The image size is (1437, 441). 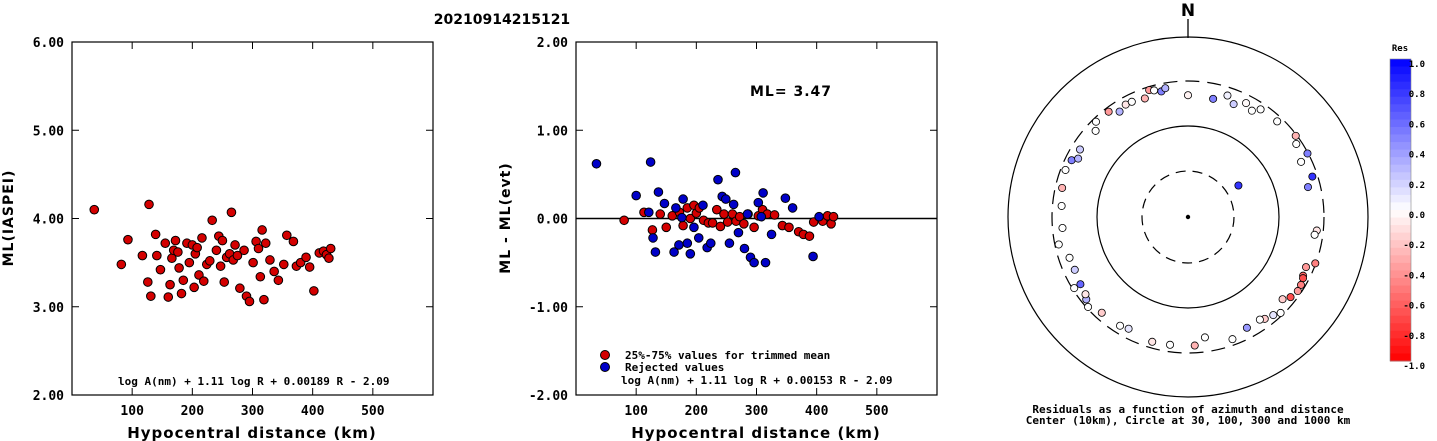 What do you see at coordinates (1188, 11) in the screenshot?
I see `north-label: N` at bounding box center [1188, 11].